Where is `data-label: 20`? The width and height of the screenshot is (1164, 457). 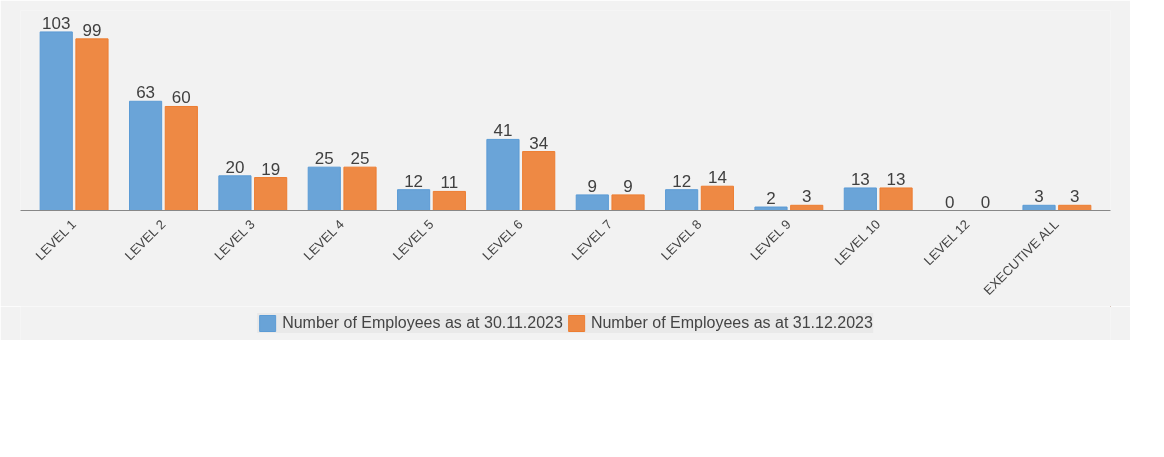
data-label: 20 is located at coordinates (235, 167).